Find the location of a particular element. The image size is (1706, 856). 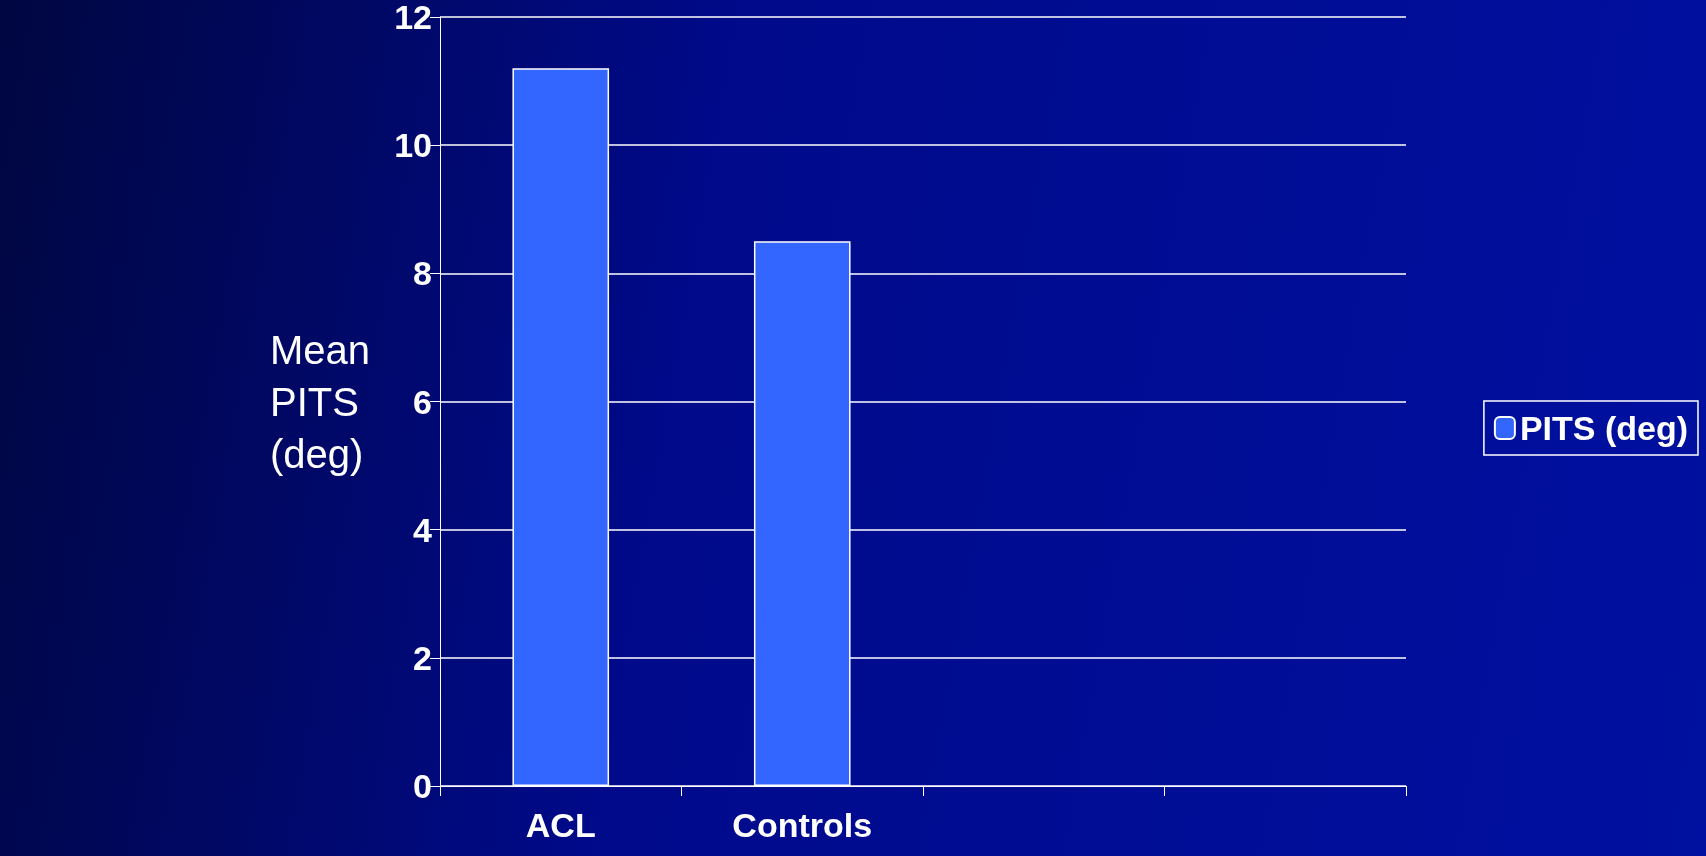

y-tick-label: 6 is located at coordinates (422, 401).